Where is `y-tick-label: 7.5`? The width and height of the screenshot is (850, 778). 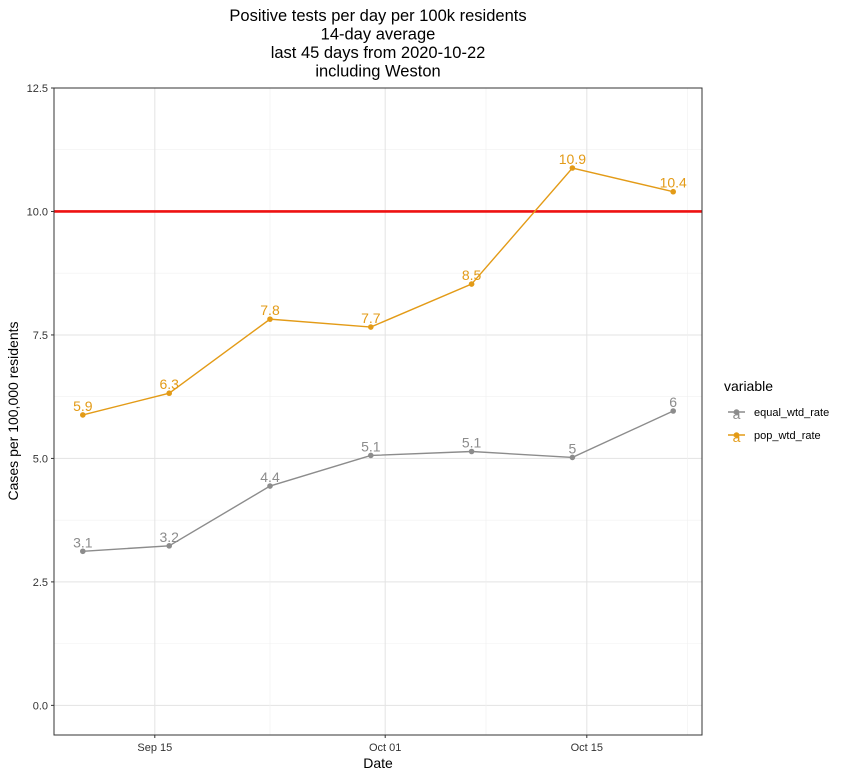 y-tick-label: 7.5 is located at coordinates (40, 336).